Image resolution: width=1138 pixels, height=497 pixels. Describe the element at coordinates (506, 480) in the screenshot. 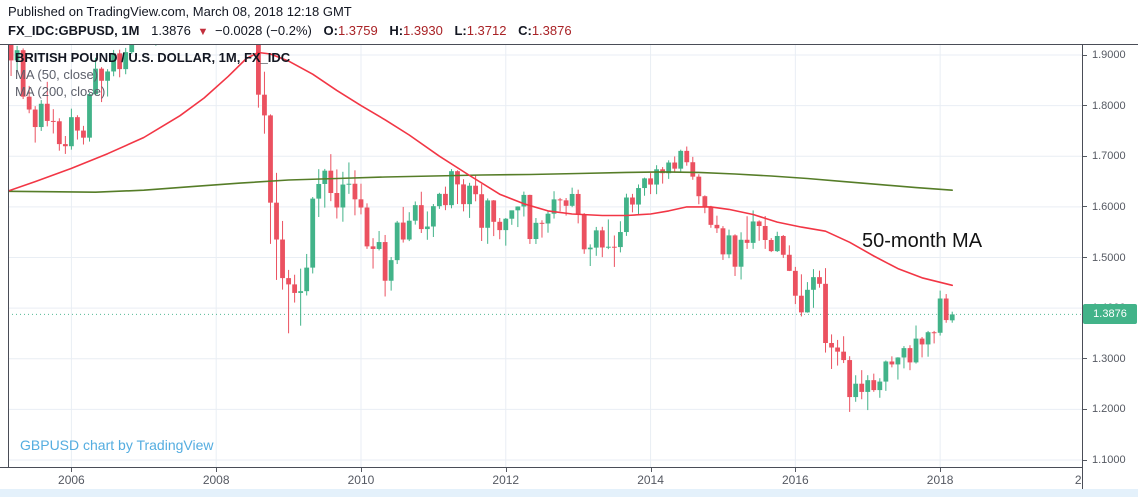

I see `time-tick-label: 2012` at that location.